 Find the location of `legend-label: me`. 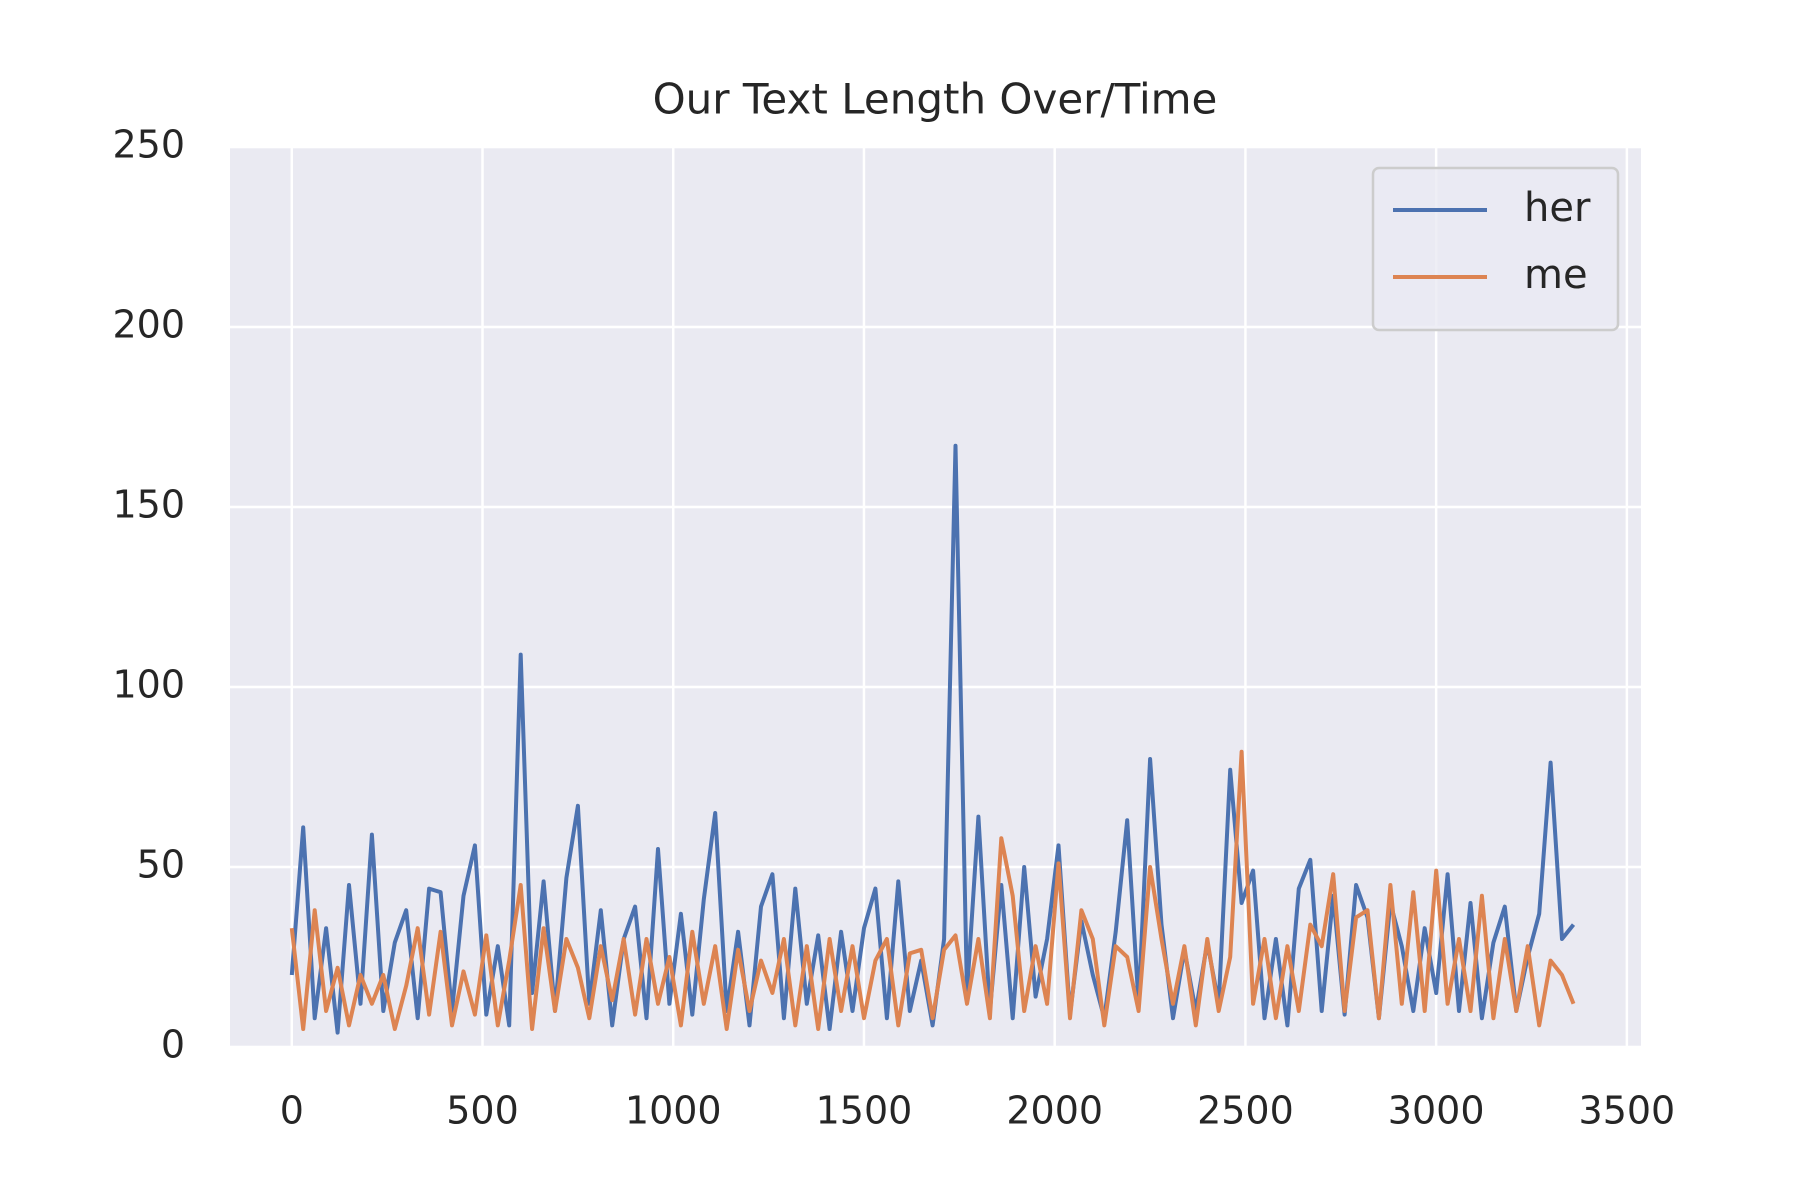

legend-label: me is located at coordinates (1556, 275).